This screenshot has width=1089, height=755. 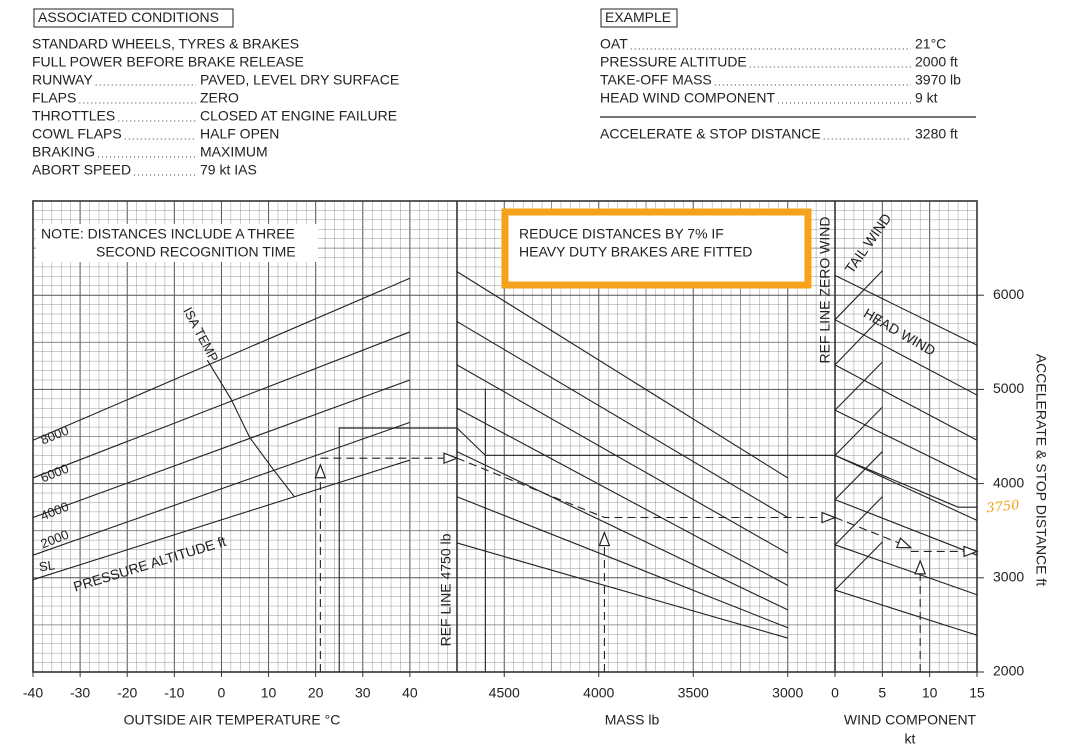 I want to click on x-tick-label: -40, so click(x=33, y=693).